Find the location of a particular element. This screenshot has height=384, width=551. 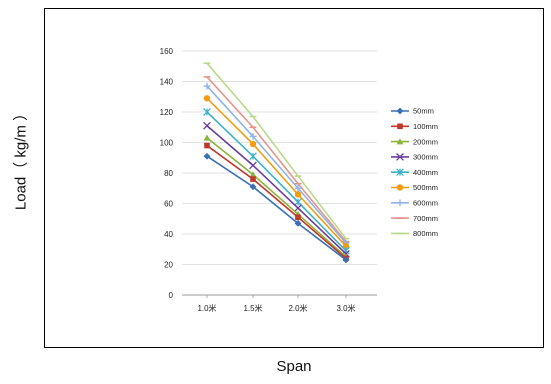

series-600mm is located at coordinates (276, 164).